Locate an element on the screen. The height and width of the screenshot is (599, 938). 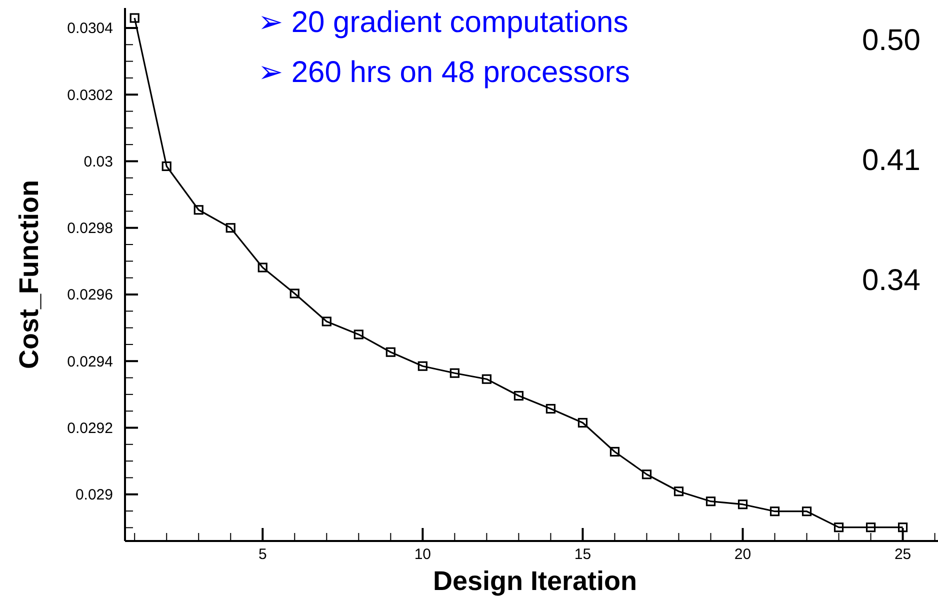
y-axis-title: Cost_Function is located at coordinates (29, 274).